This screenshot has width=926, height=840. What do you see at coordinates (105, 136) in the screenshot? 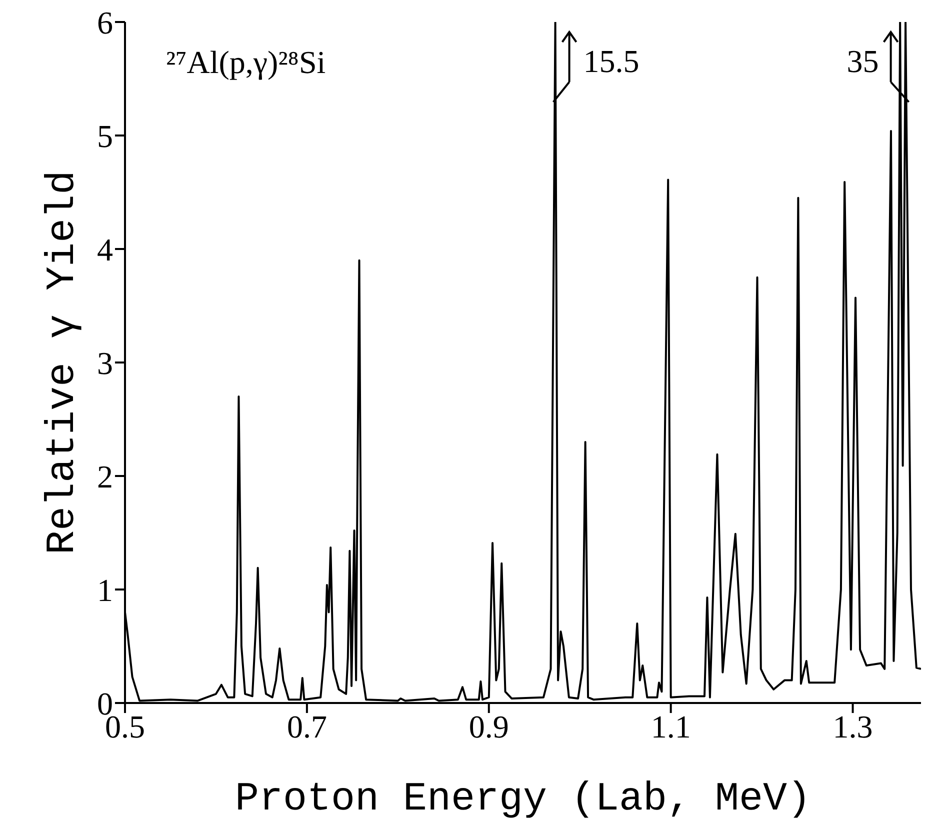
I see `y-tick-label: 5` at bounding box center [105, 136].